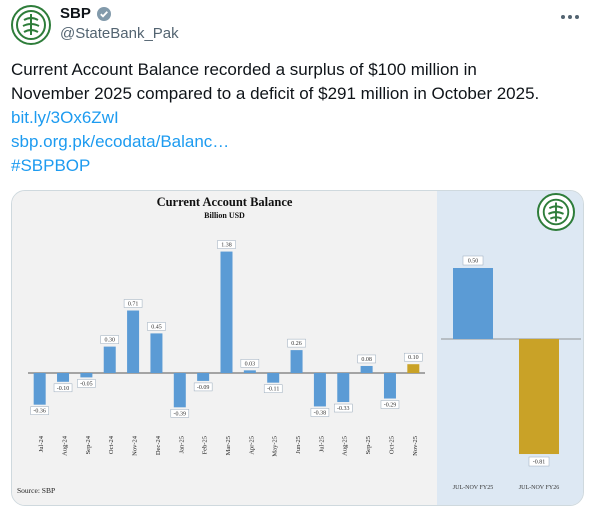 The image size is (594, 512). I want to click on verified-badge-icon, so click(103, 13).